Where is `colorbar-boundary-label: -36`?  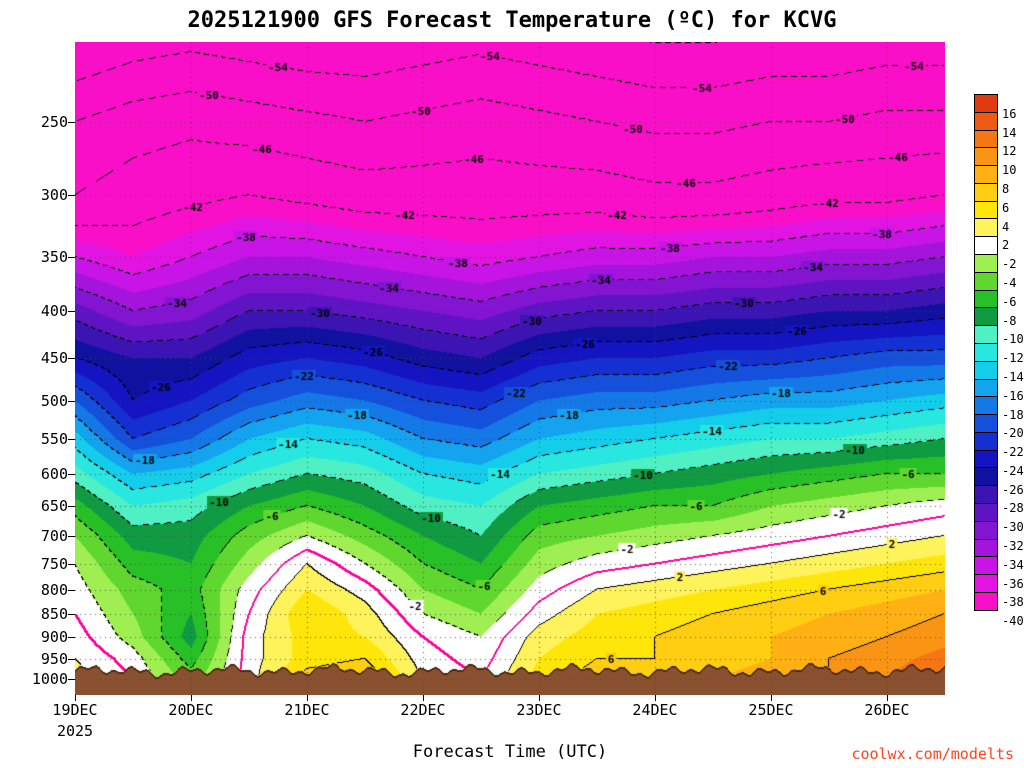 colorbar-boundary-label: -36 is located at coordinates (1013, 583).